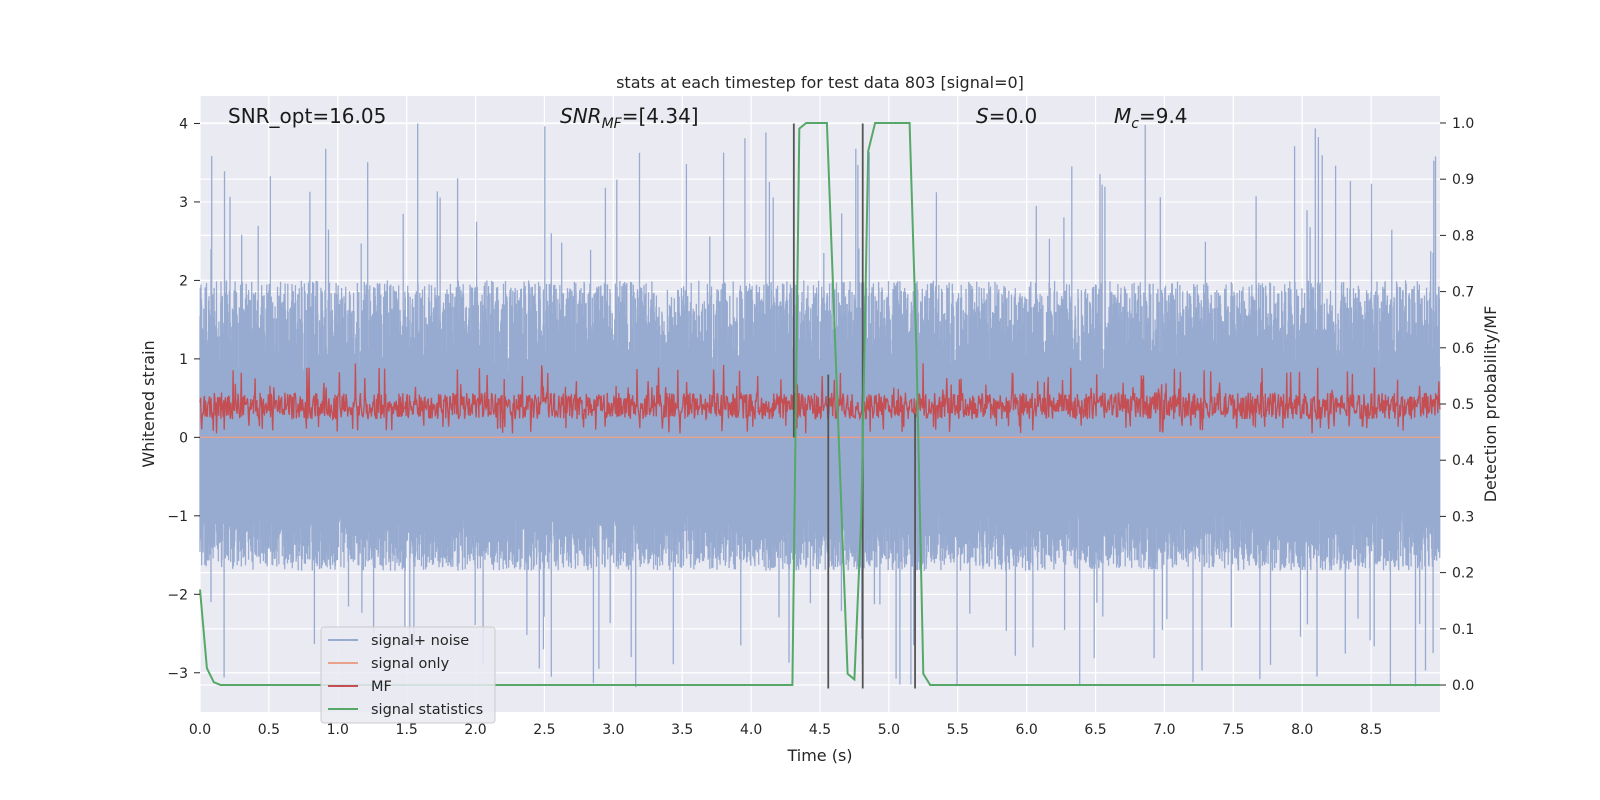  What do you see at coordinates (682, 730) in the screenshot?
I see `x-tick-label: 3.5` at bounding box center [682, 730].